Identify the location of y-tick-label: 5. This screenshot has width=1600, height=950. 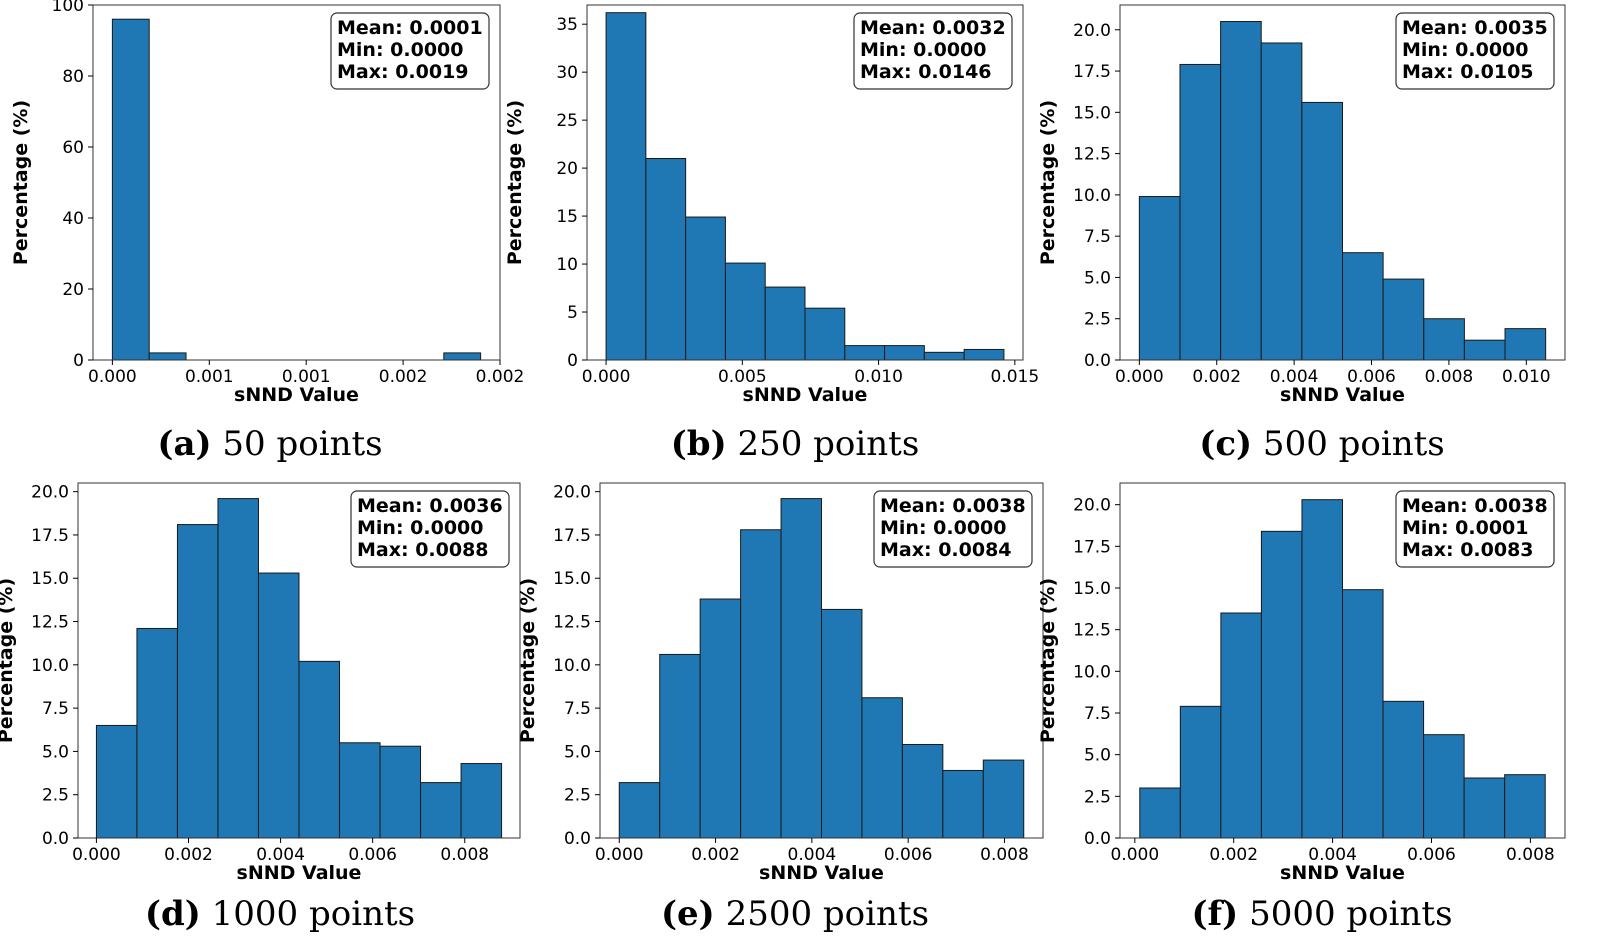
(572, 313).